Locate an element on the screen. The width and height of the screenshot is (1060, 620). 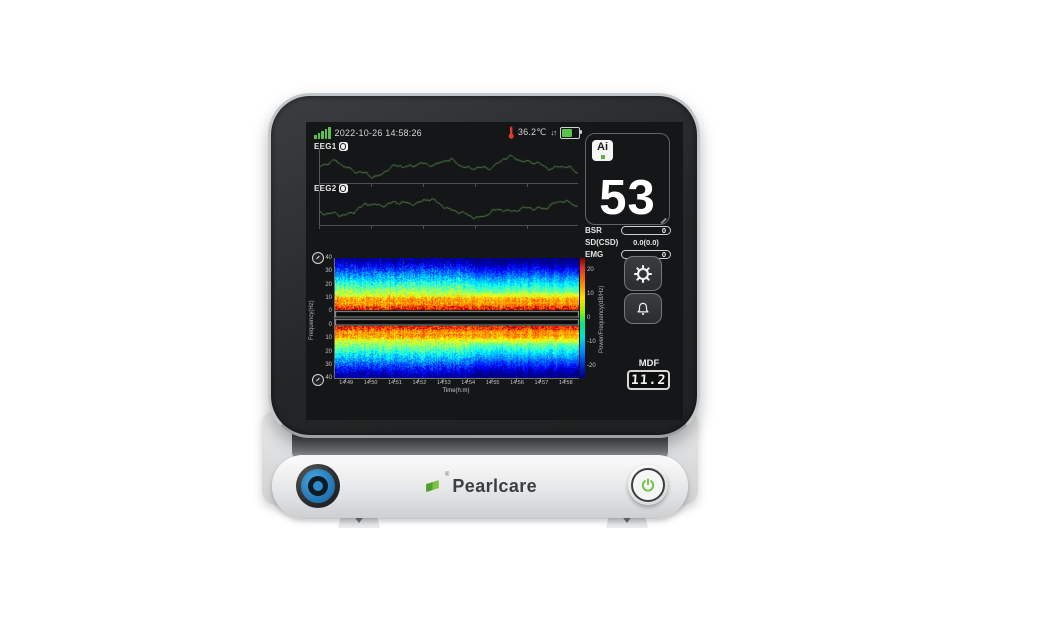
tick-label: -20 is located at coordinates (591, 366).